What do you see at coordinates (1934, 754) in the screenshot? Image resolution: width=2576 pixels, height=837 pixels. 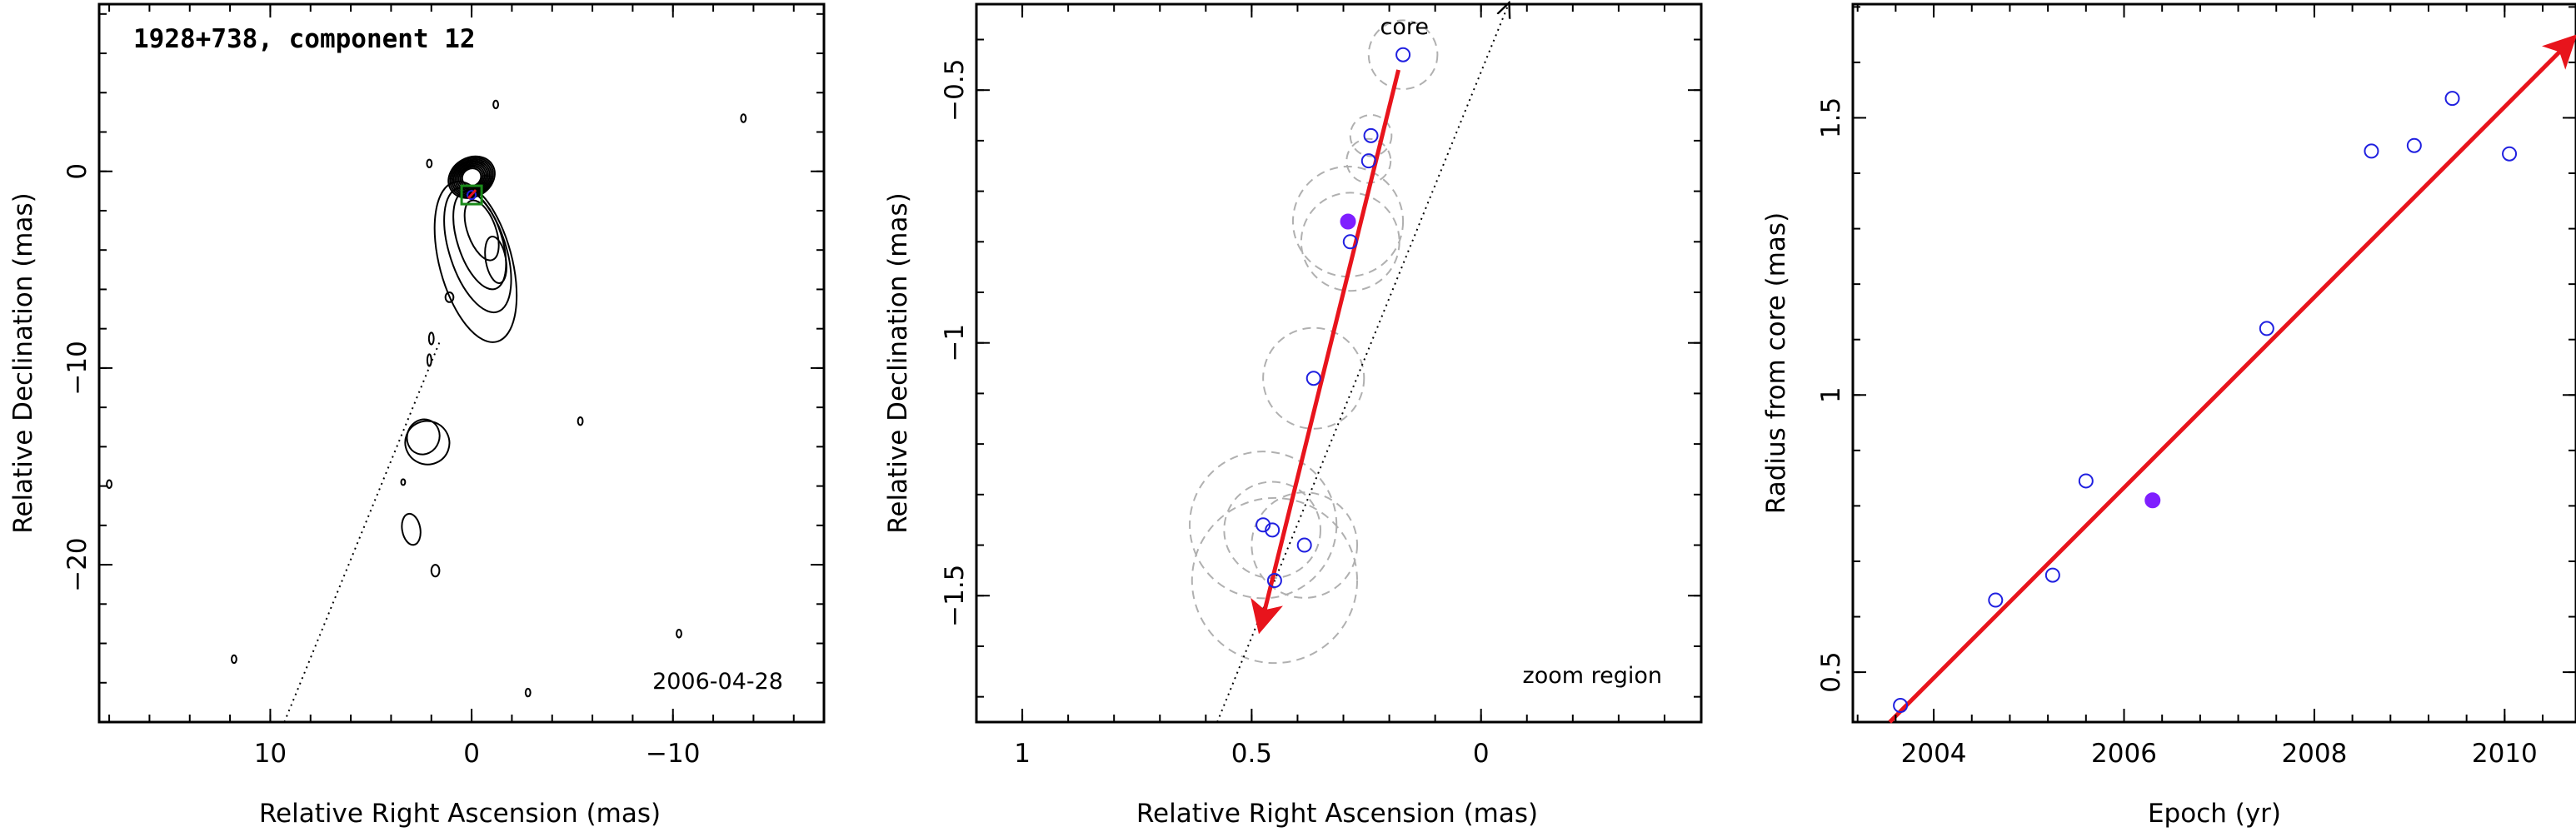 I see `x-tick-label: 2004` at bounding box center [1934, 754].